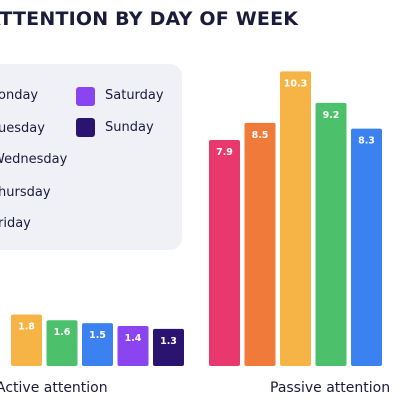 The height and width of the screenshot is (412, 400). What do you see at coordinates (133, 338) in the screenshot?
I see `bar-label-saturday-active: 1.4` at bounding box center [133, 338].